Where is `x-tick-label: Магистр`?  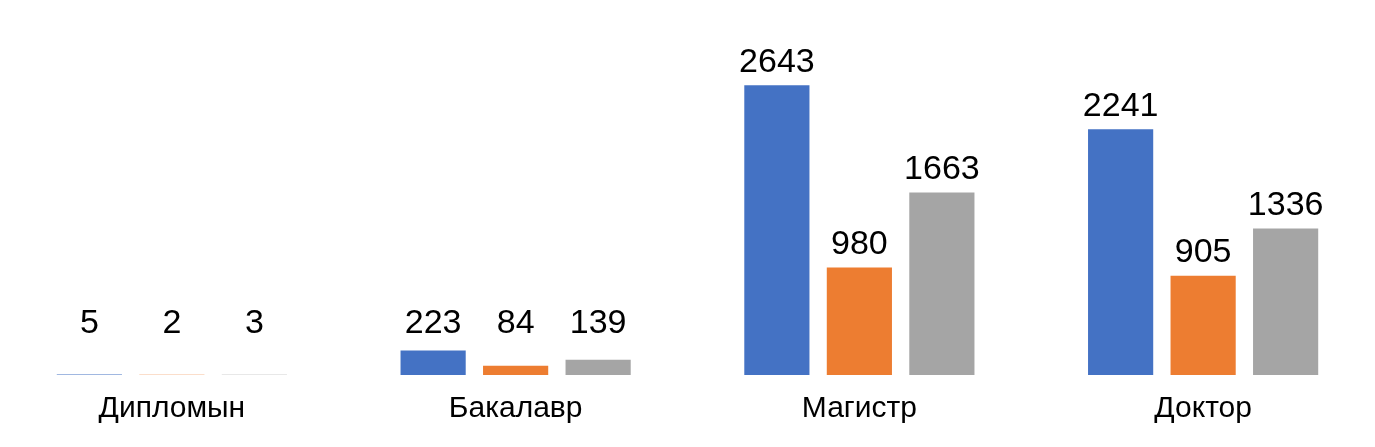
x-tick-label: Магистр is located at coordinates (859, 407).